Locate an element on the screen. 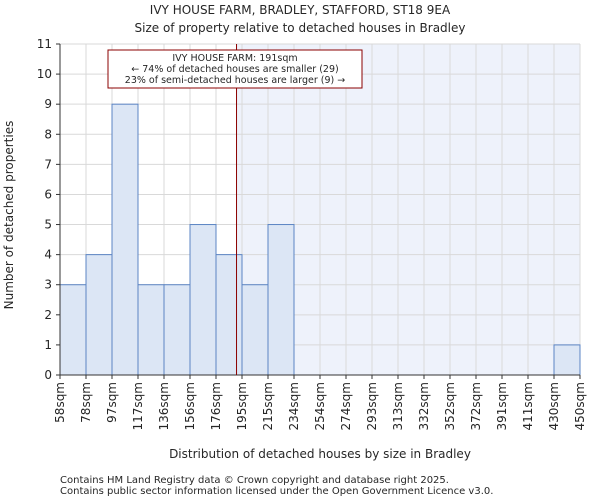 The height and width of the screenshot is (500, 600). x-tick-label: 274sqm is located at coordinates (346, 406).